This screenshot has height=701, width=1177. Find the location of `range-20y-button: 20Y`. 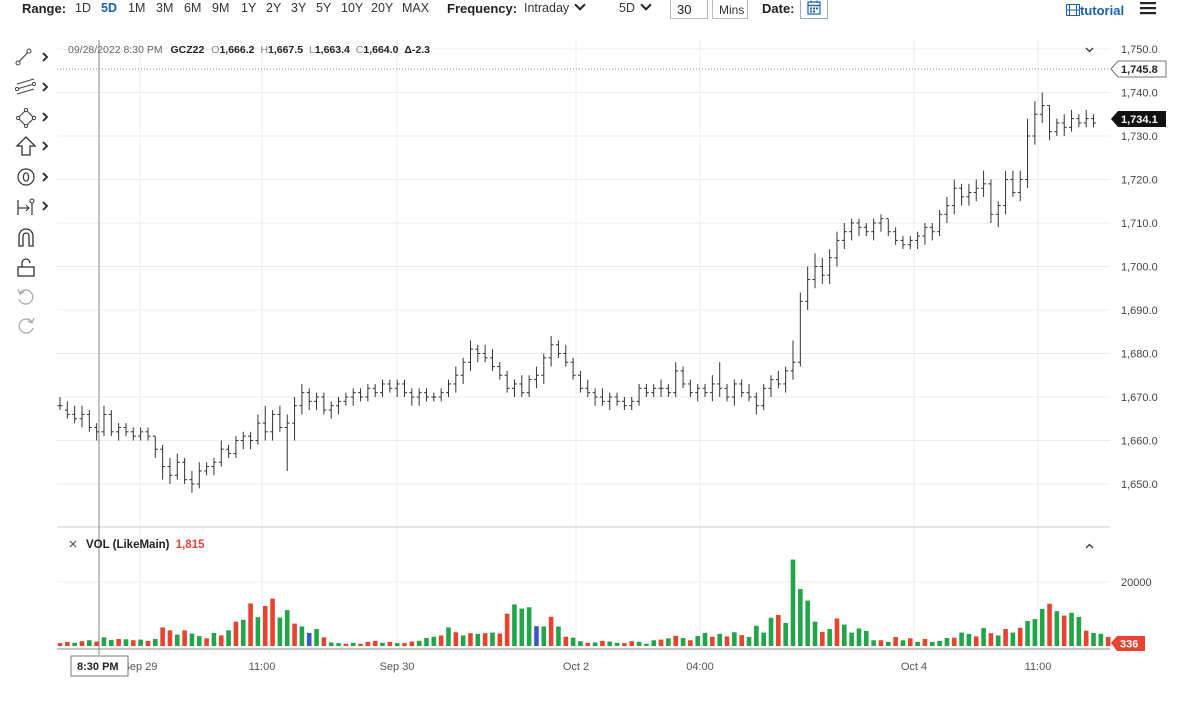

range-20y-button: 20Y is located at coordinates (382, 8).